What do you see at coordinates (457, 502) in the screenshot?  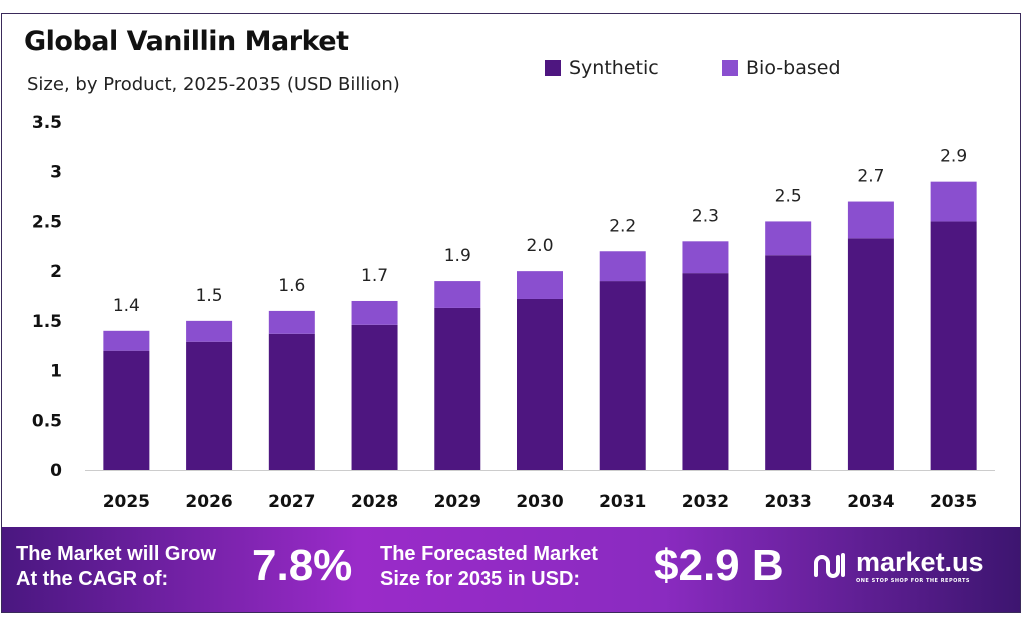 I see `x-tick-label: 2029` at bounding box center [457, 502].